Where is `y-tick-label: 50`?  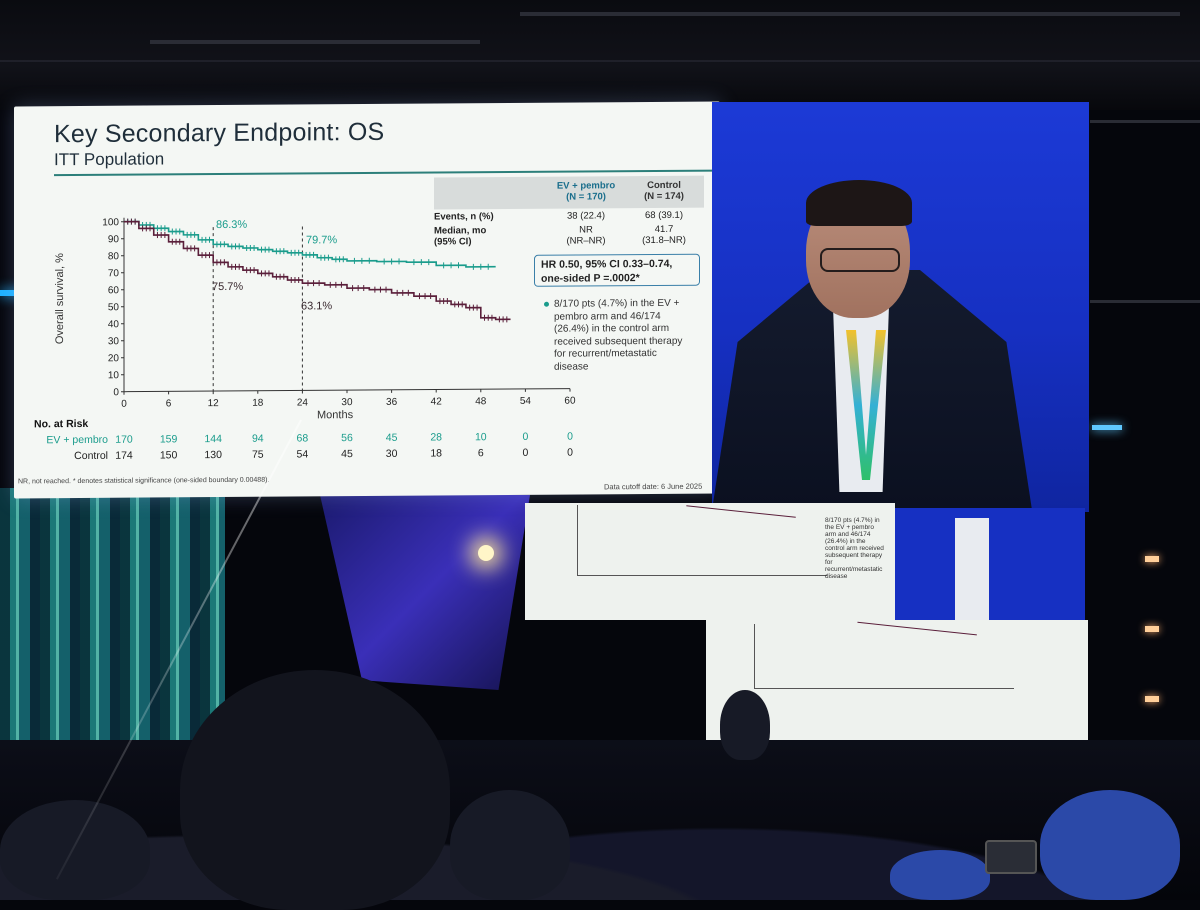
y-tick-label: 50 is located at coordinates (114, 307).